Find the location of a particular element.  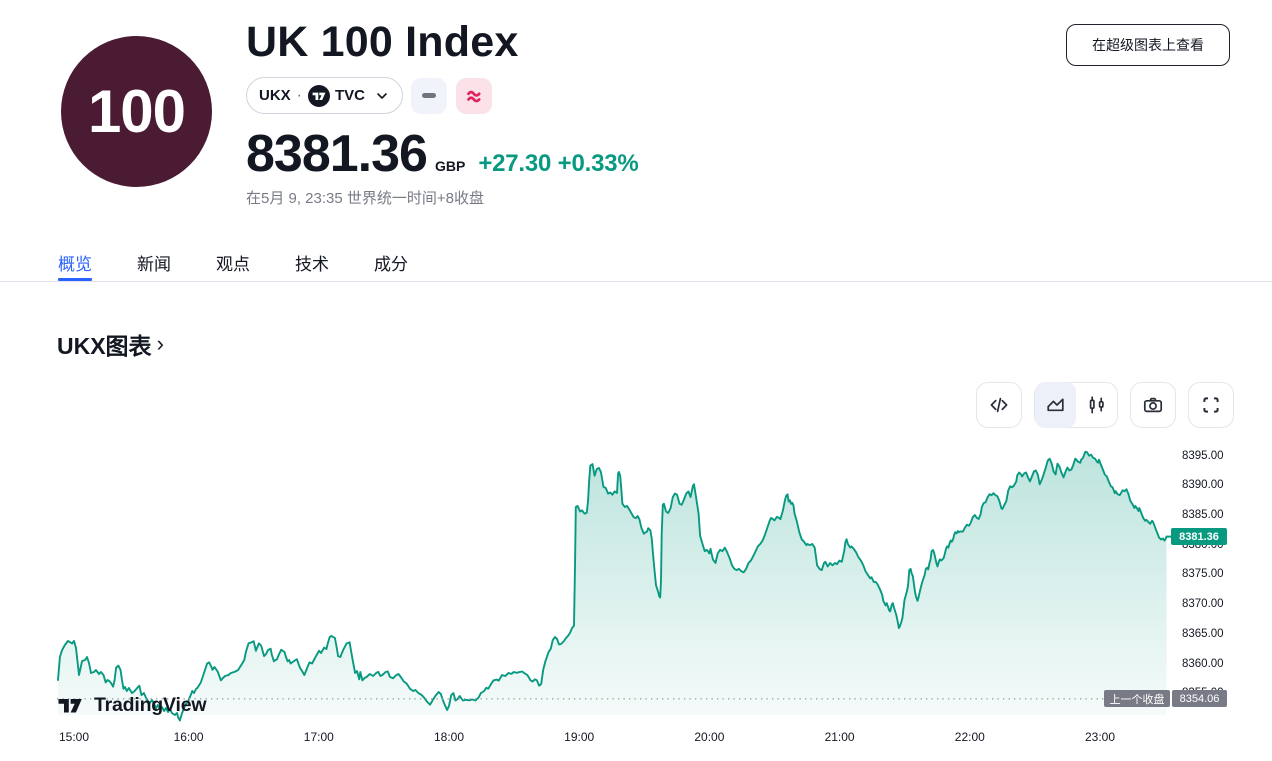

x-axis-label: 20:00 is located at coordinates (709, 737).